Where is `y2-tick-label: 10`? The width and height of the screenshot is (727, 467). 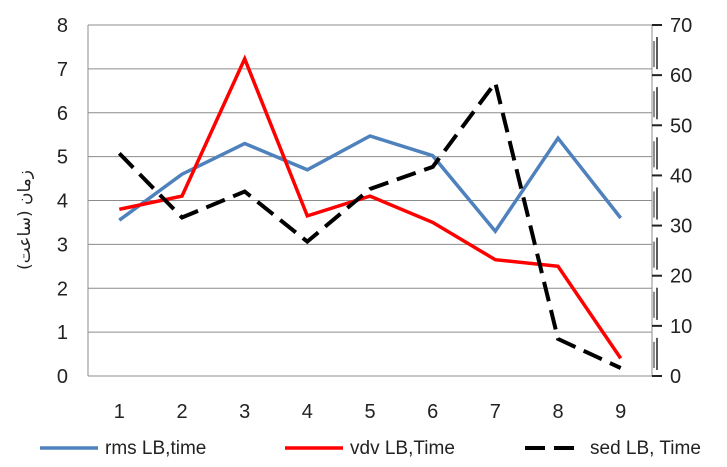 y2-tick-label: 10 is located at coordinates (681, 327).